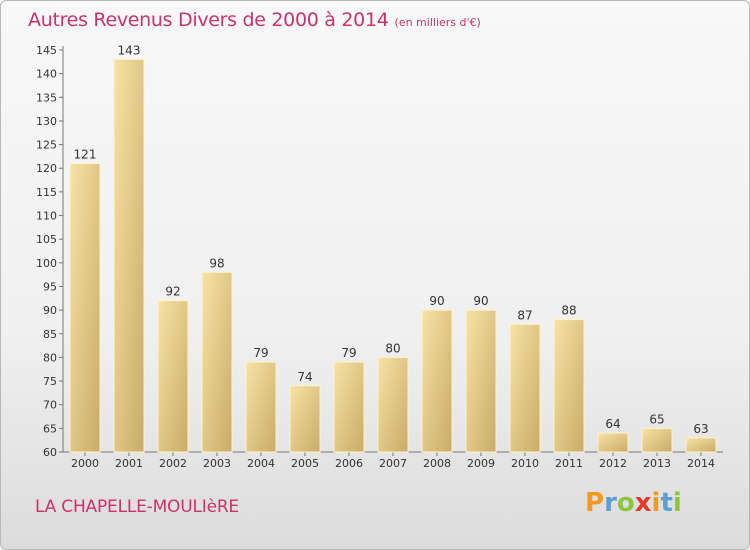 The image size is (750, 550). I want to click on bar-value-label: 143, so click(129, 50).